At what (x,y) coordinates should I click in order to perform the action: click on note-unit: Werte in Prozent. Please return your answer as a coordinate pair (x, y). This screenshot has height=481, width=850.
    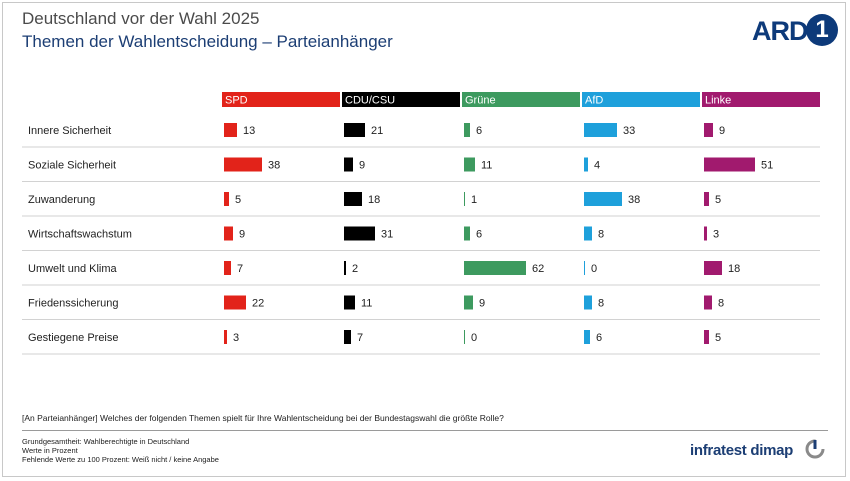
    Looking at the image, I should click on (50, 450).